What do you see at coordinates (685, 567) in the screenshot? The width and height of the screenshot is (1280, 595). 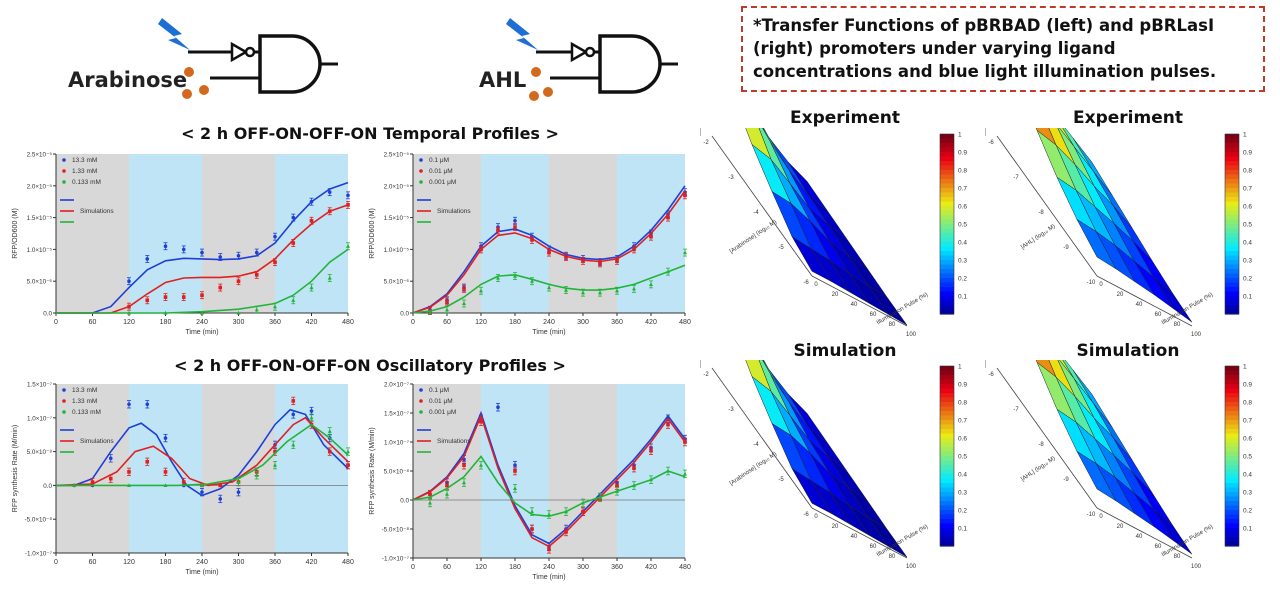 I see `x-tick-label: 480` at bounding box center [685, 567].